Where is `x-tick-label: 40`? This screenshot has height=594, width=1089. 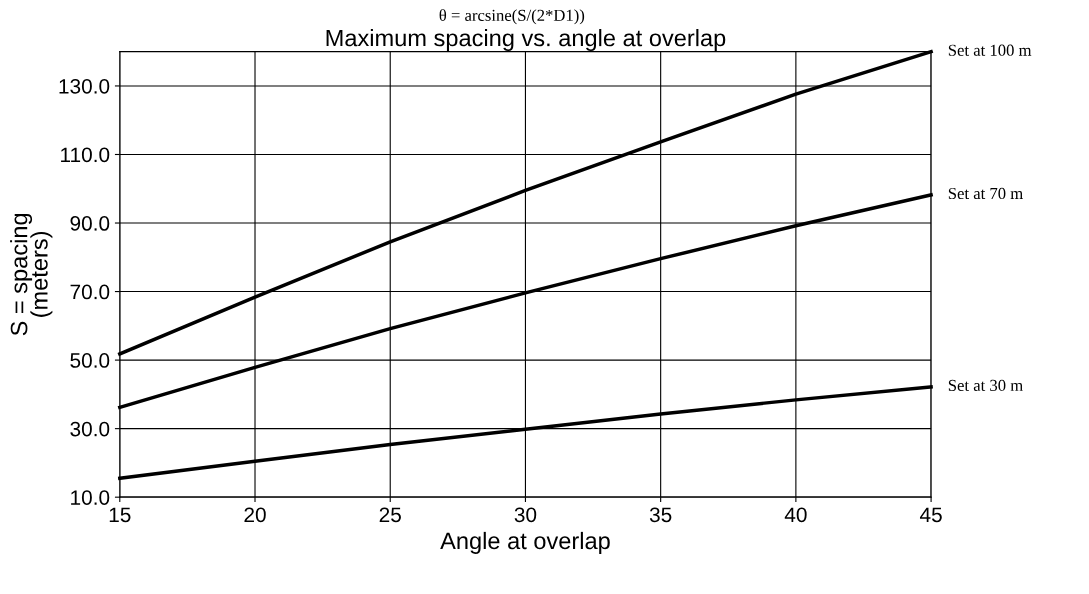 x-tick-label: 40 is located at coordinates (795, 515).